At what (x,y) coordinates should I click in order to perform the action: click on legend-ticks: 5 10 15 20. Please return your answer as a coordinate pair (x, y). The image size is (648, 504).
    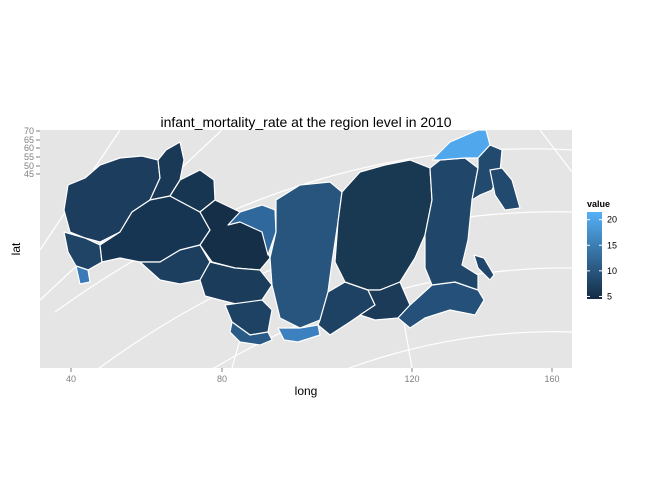
    Looking at the image, I should click on (602, 258).